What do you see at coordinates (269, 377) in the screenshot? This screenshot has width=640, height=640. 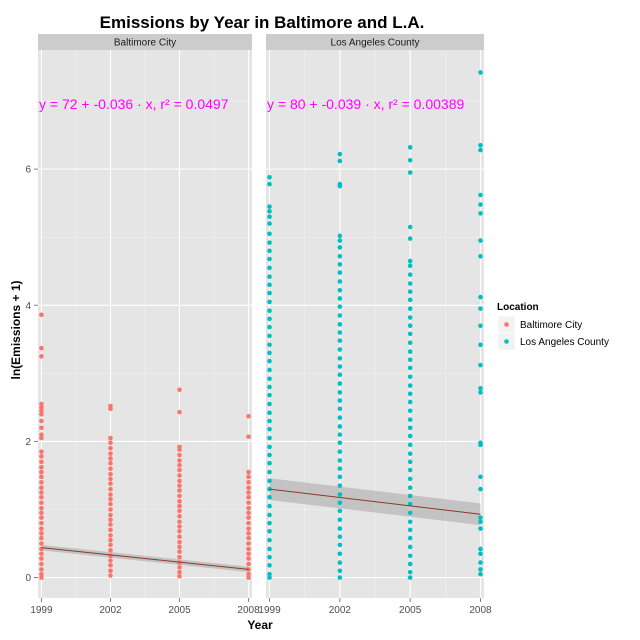 I see `series-1999` at bounding box center [269, 377].